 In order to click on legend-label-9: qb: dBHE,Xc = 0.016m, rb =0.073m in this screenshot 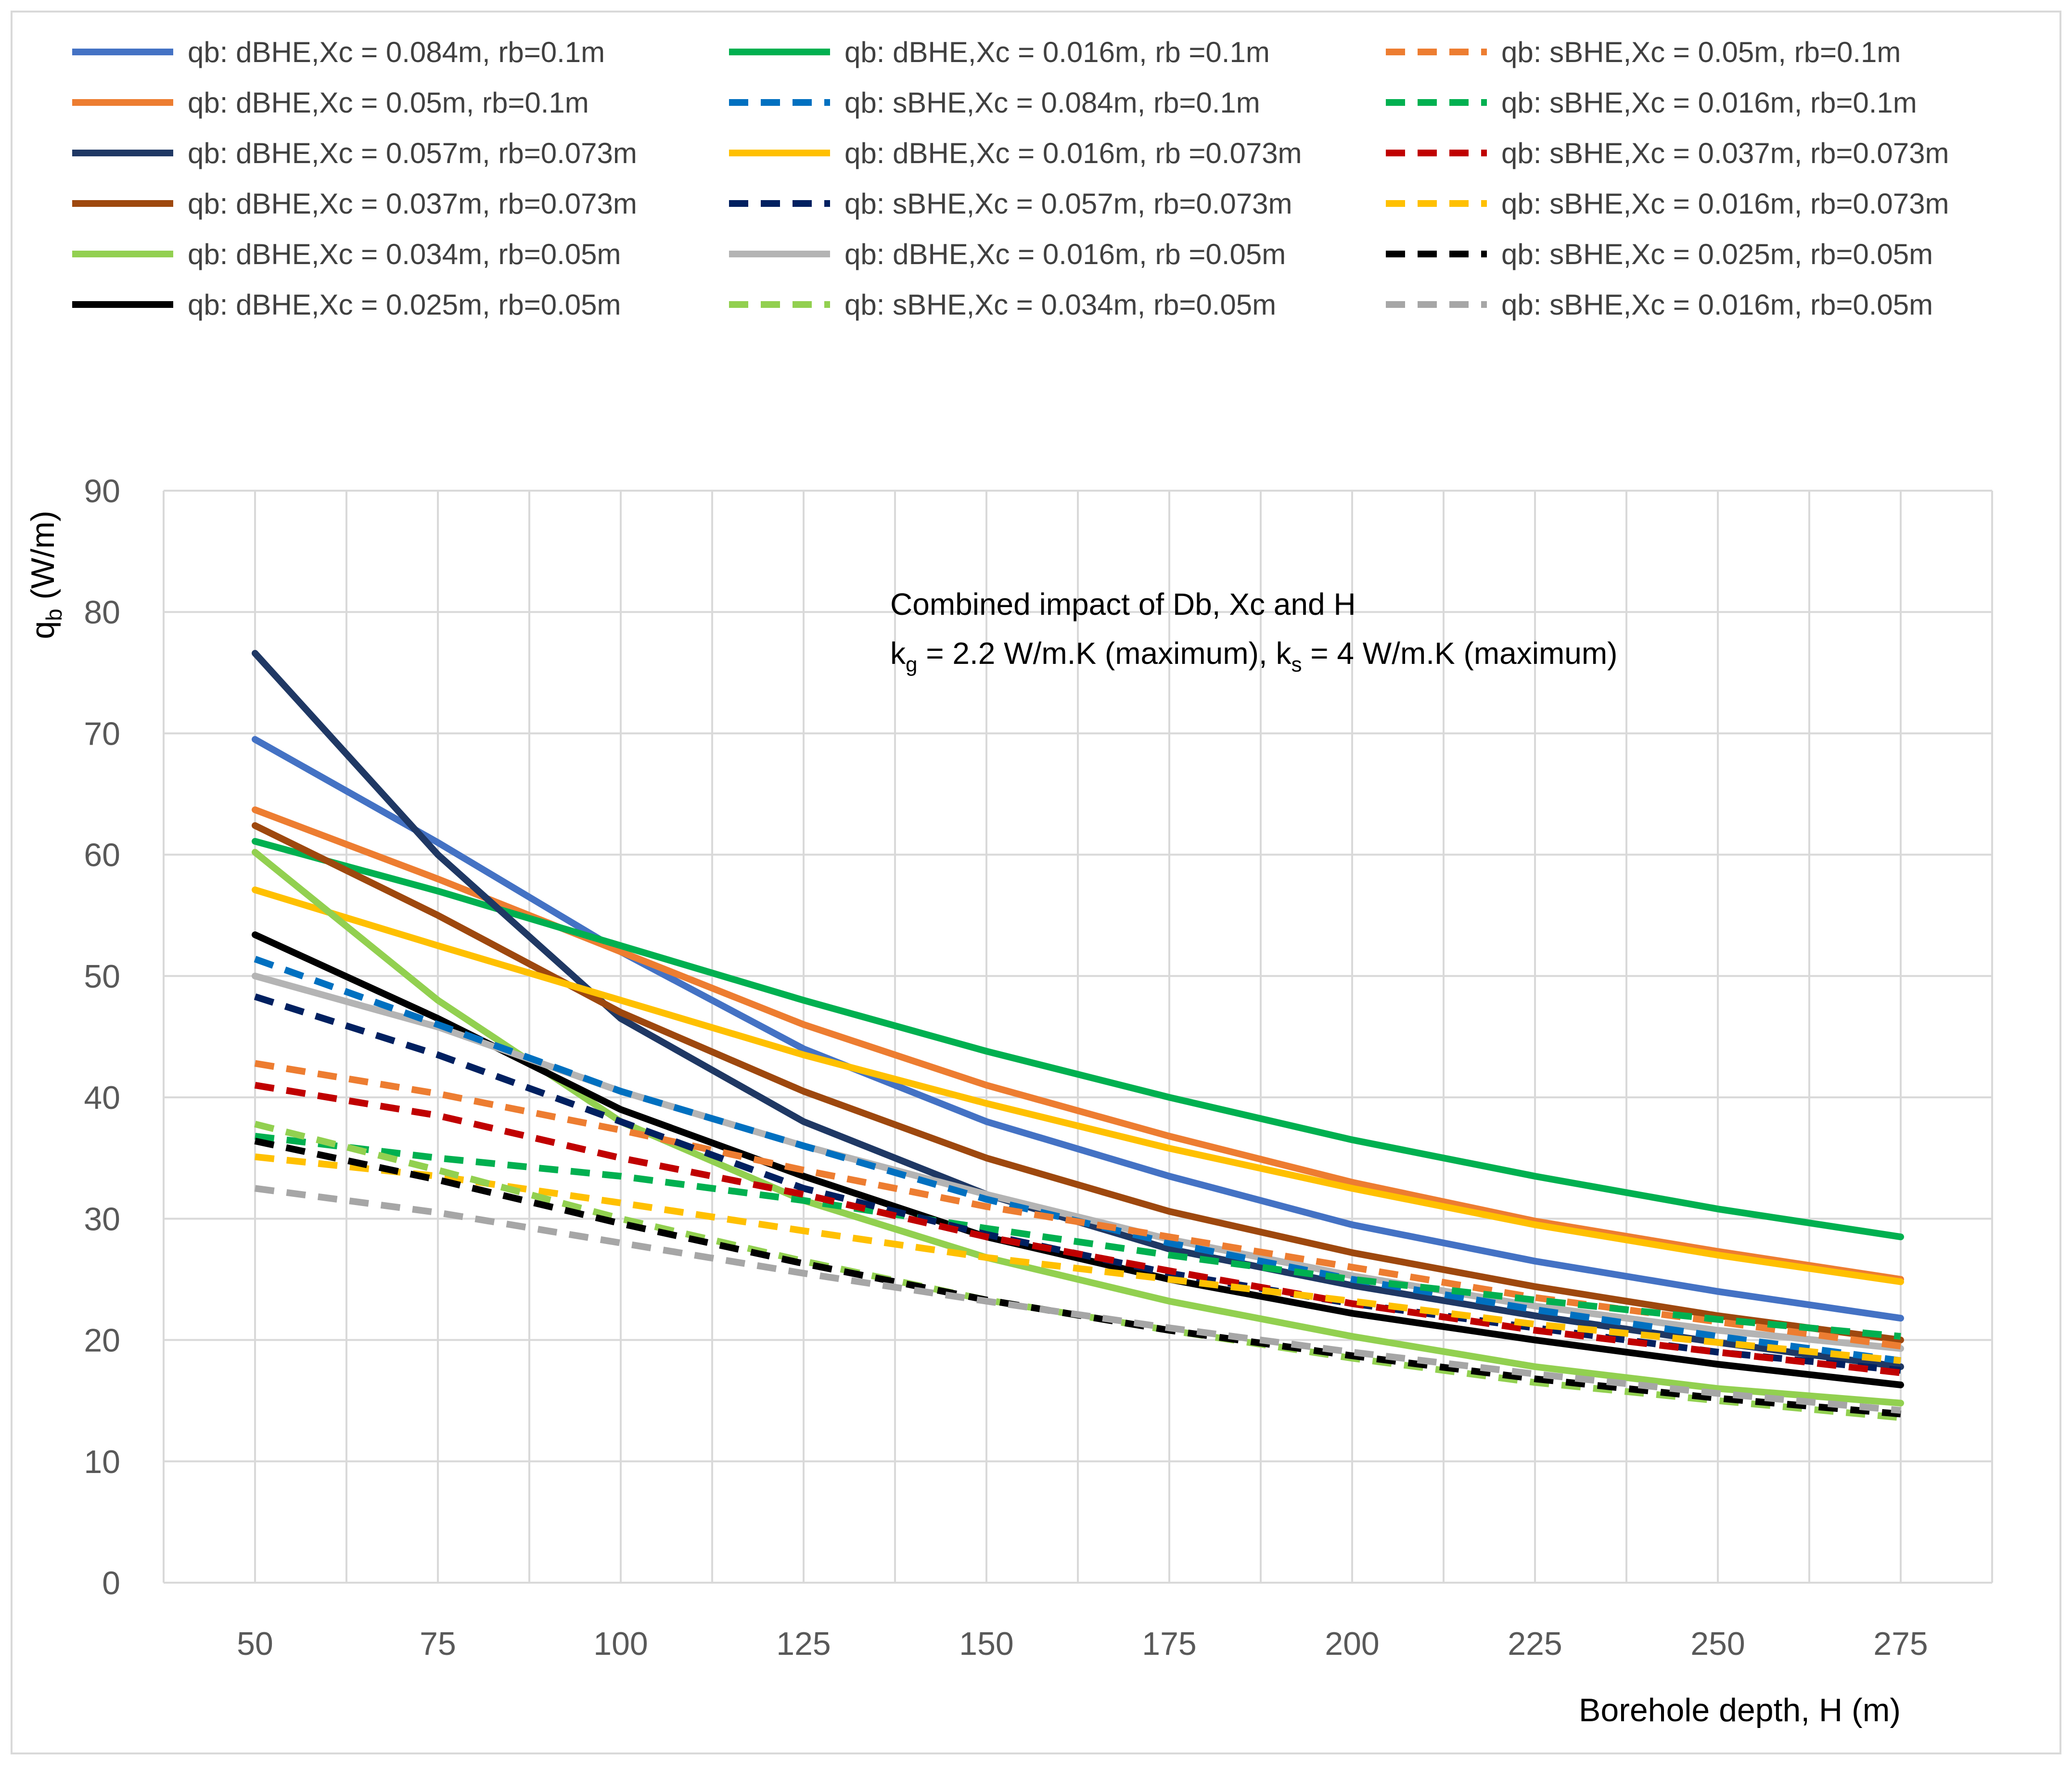, I will do `click(1073, 153)`.